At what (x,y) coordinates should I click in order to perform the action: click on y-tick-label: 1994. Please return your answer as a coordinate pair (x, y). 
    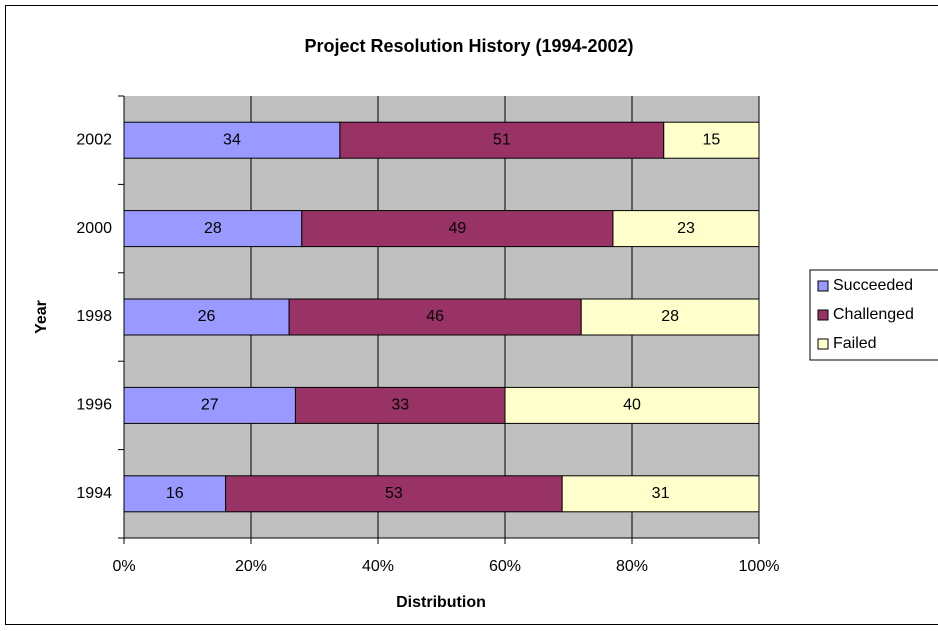
    Looking at the image, I should click on (94, 493).